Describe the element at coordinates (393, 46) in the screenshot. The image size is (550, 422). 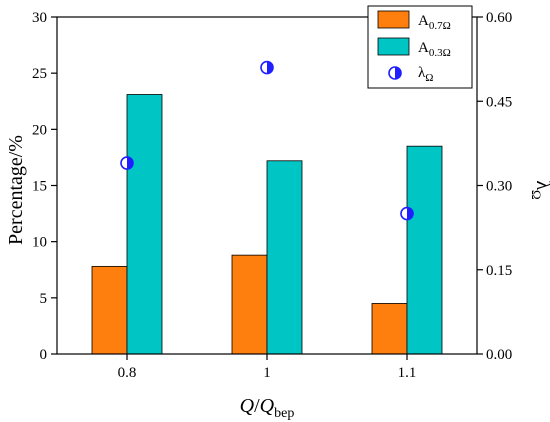
I see `legend-swatch-a03` at that location.